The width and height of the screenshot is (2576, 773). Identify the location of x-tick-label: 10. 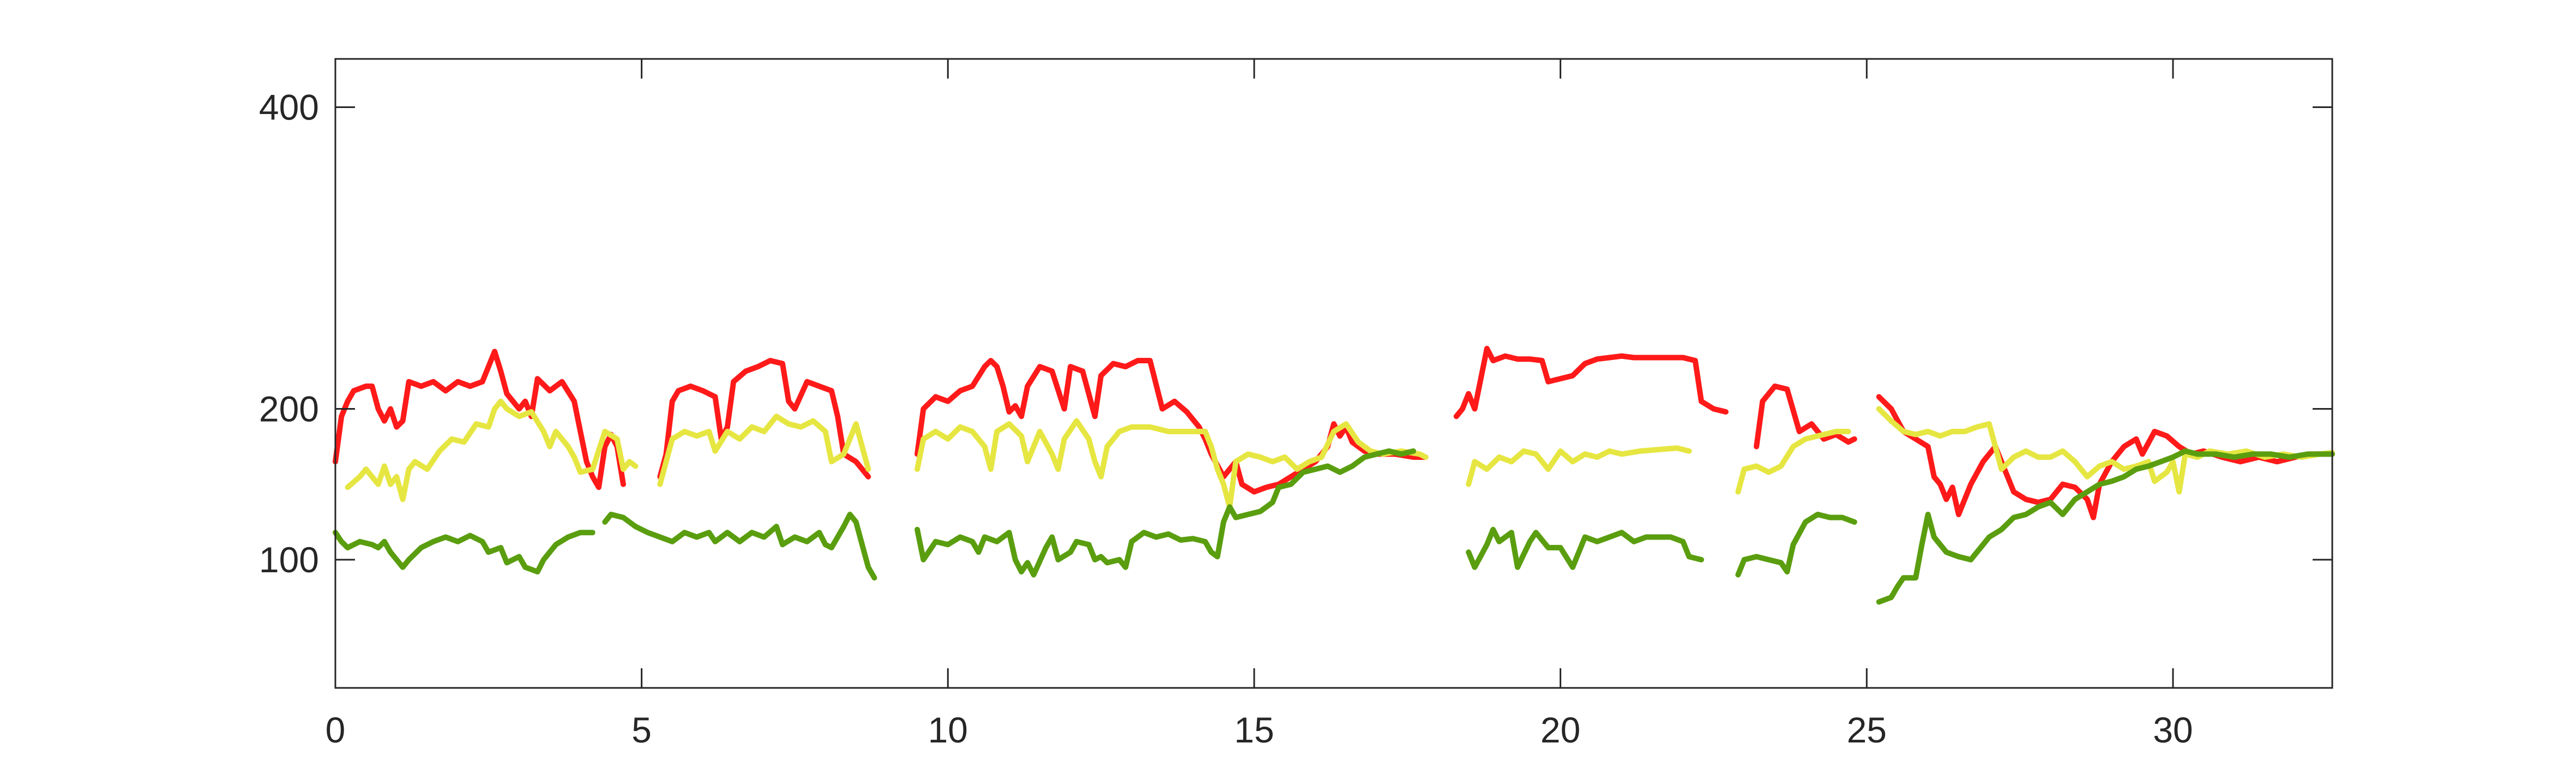
(948, 730).